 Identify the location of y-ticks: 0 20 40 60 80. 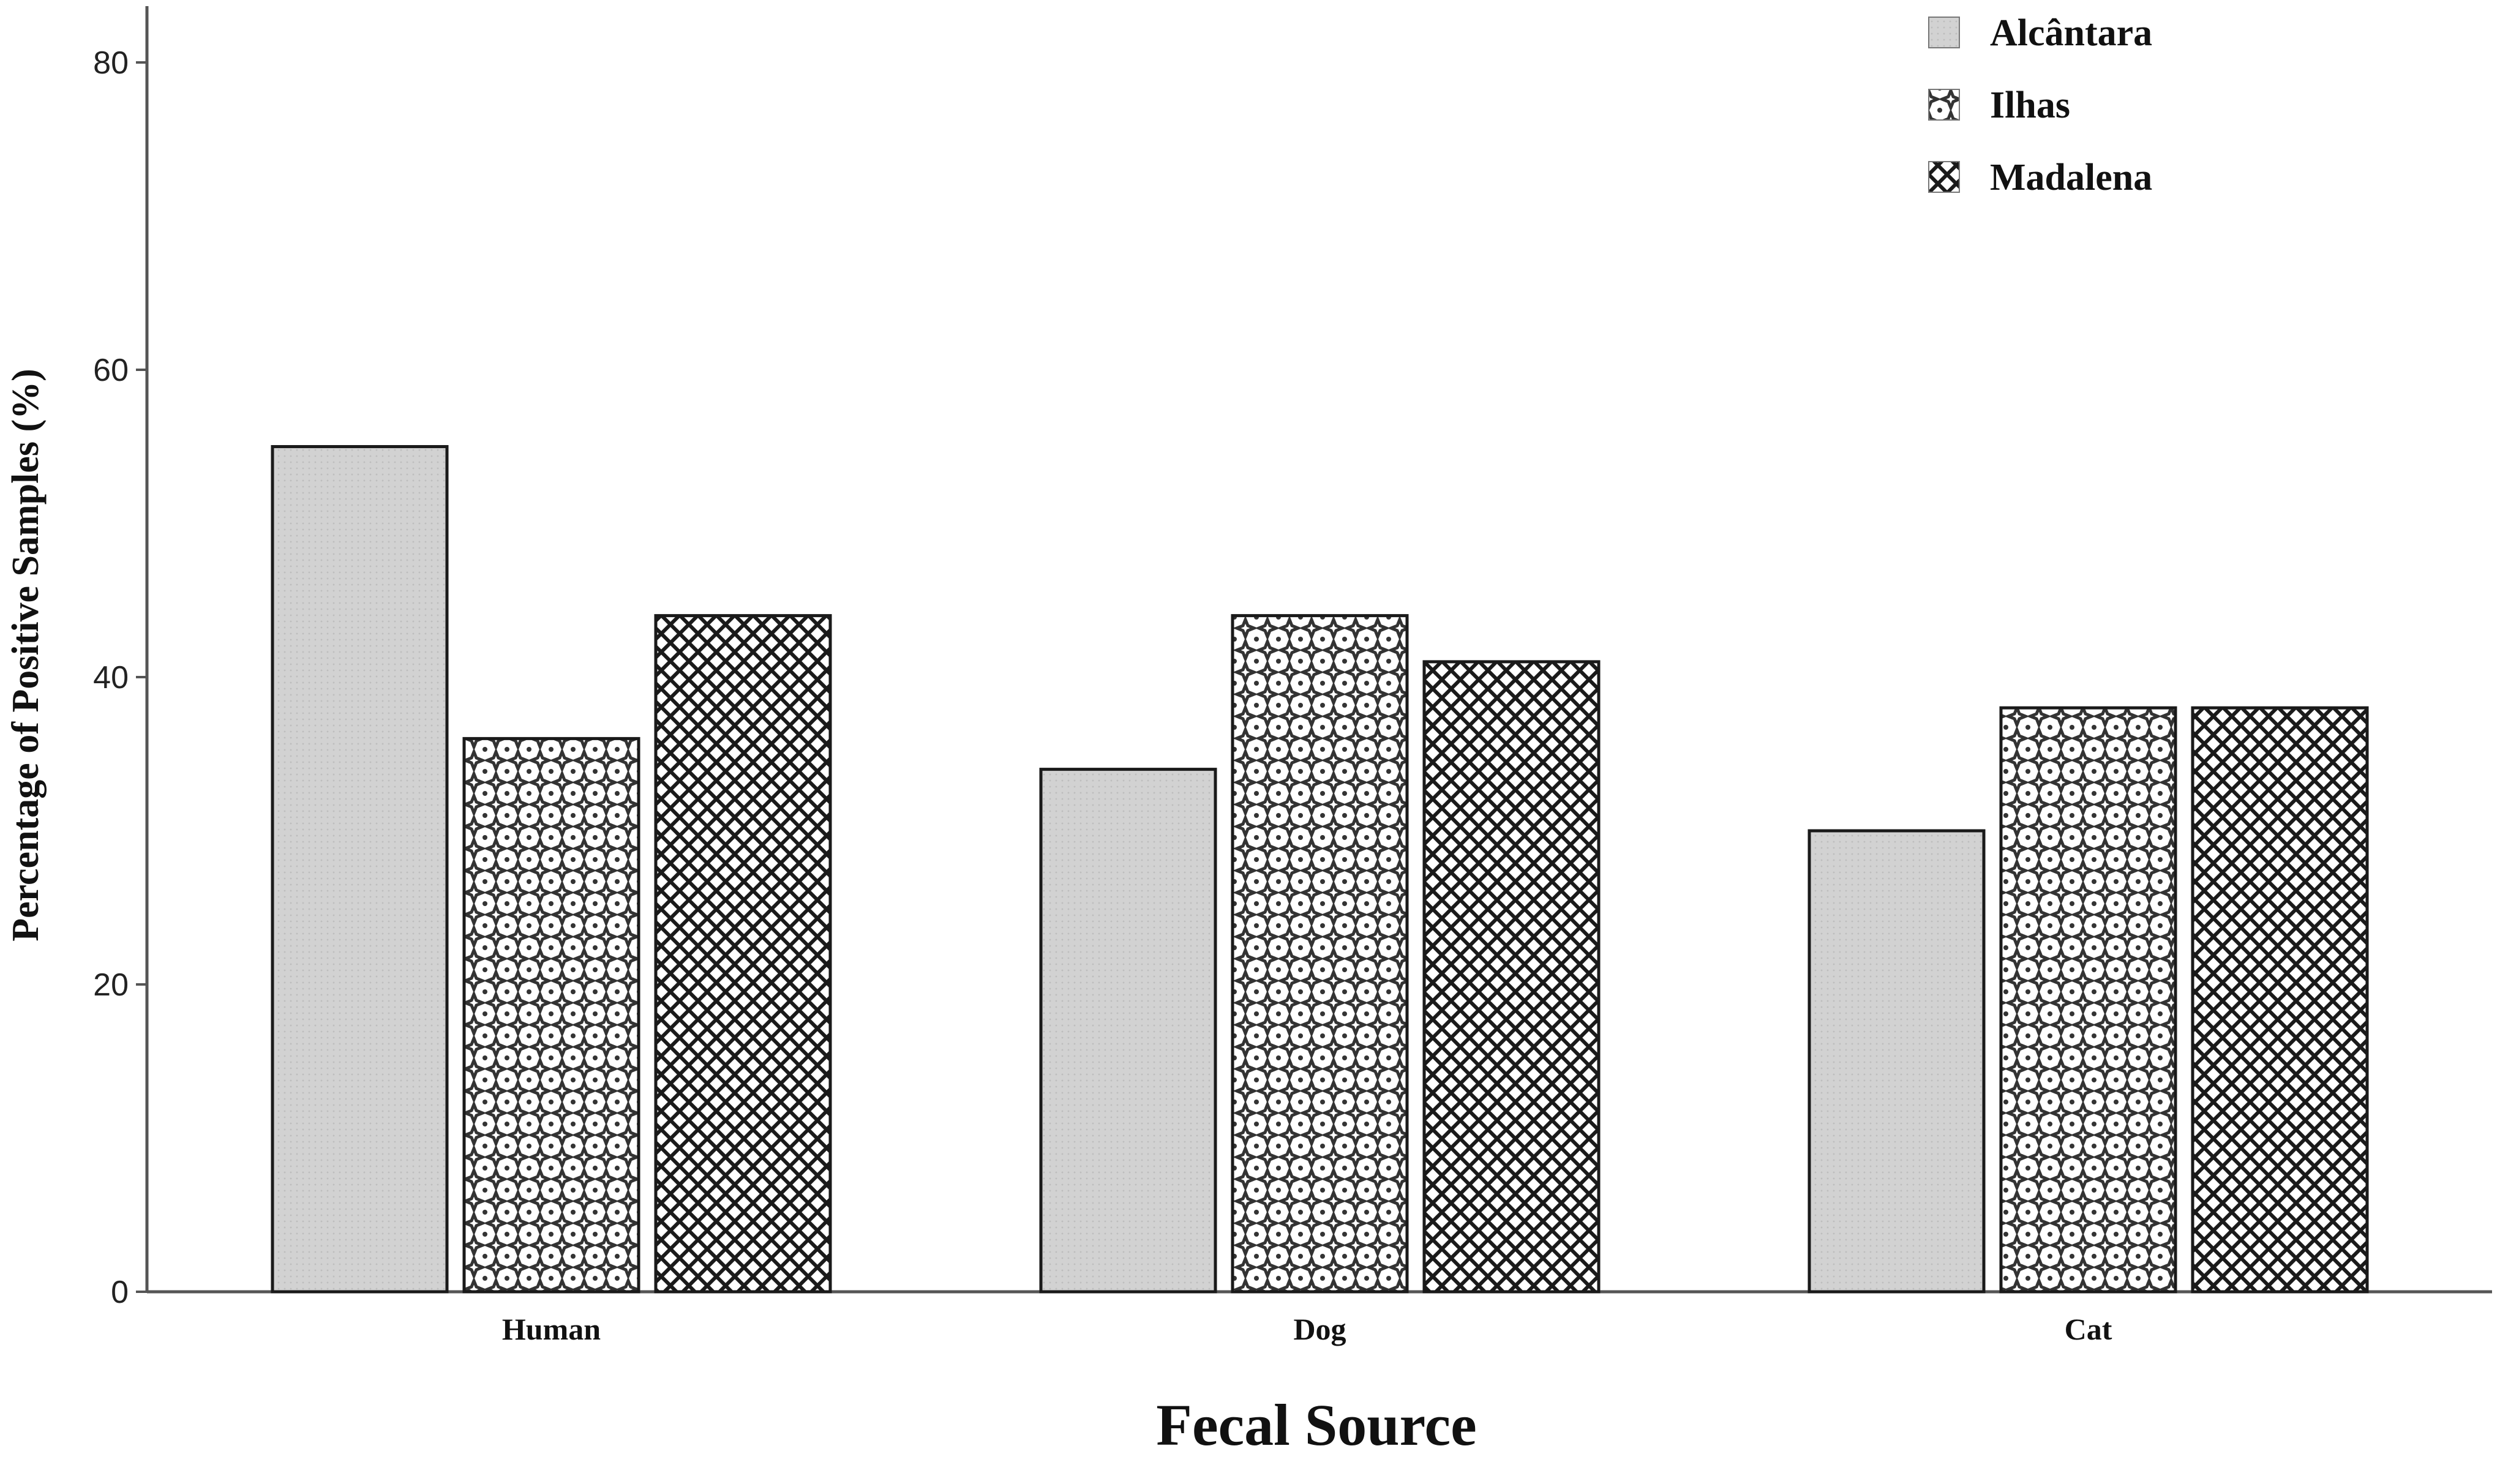
(120, 677).